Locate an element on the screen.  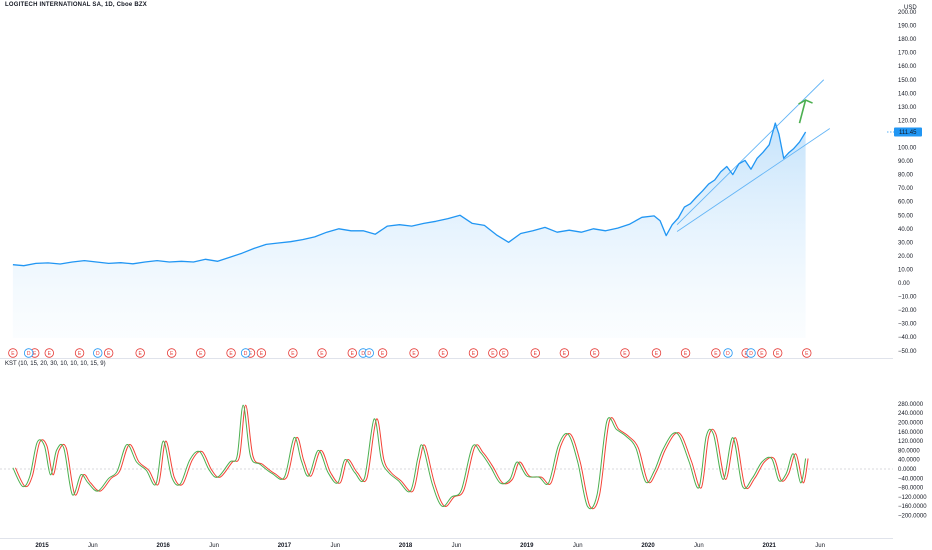
last-price-value: 111.45 is located at coordinates (908, 133).